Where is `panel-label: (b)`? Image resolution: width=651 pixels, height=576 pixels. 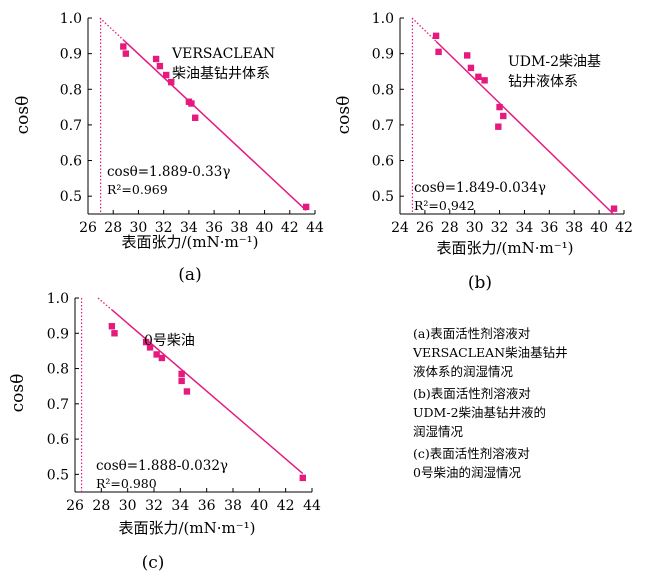
panel-label: (b) is located at coordinates (480, 283).